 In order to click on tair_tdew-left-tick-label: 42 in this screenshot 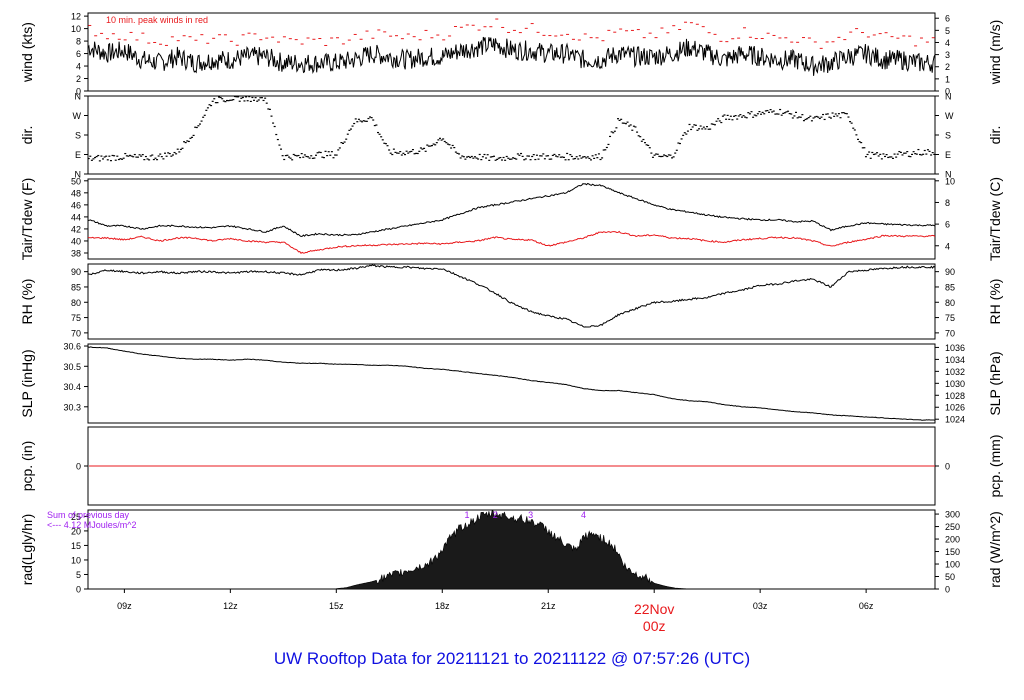, I will do `click(76, 229)`.